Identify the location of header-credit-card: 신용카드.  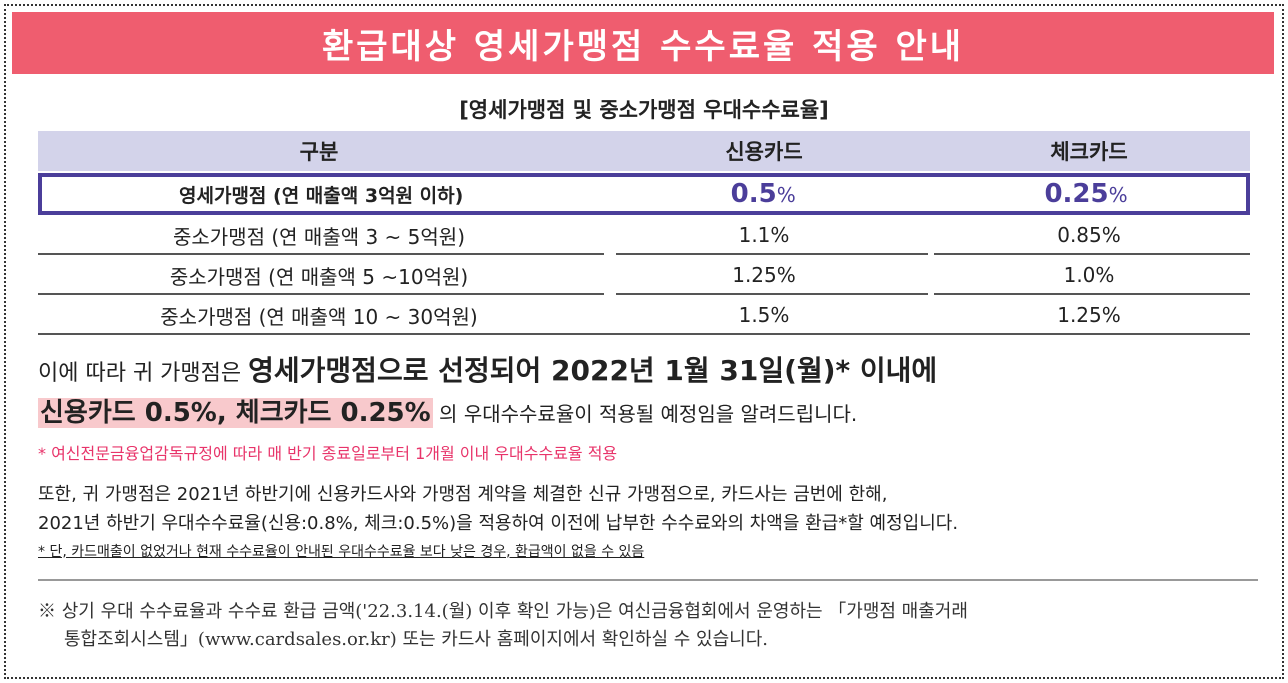
(764, 152).